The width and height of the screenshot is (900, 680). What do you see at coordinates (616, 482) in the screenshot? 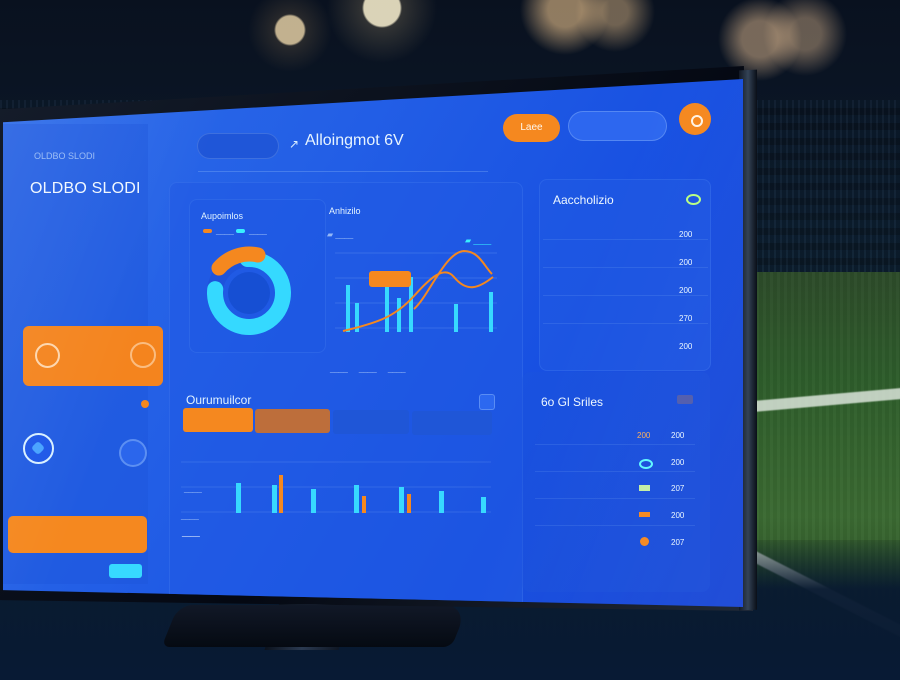
I see `right-bottom-panel` at bounding box center [616, 482].